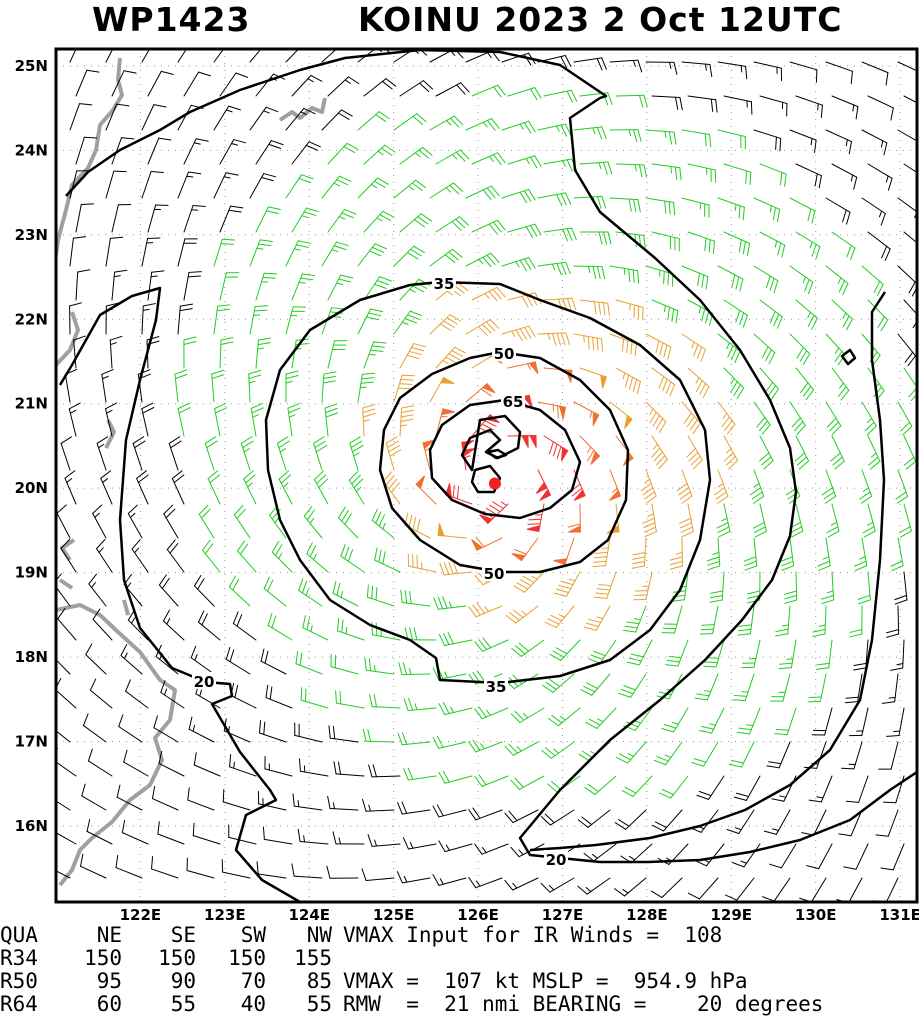  What do you see at coordinates (19, 981) in the screenshot?
I see `table-row-r50-cell: R50` at bounding box center [19, 981].